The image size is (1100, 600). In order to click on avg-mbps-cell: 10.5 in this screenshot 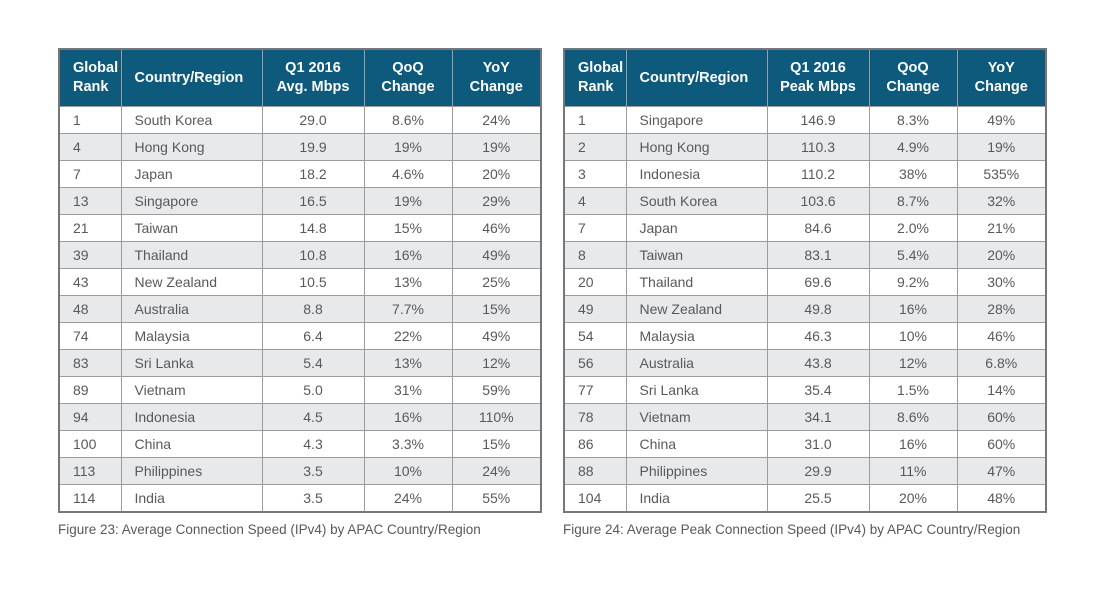, I will do `click(313, 282)`.